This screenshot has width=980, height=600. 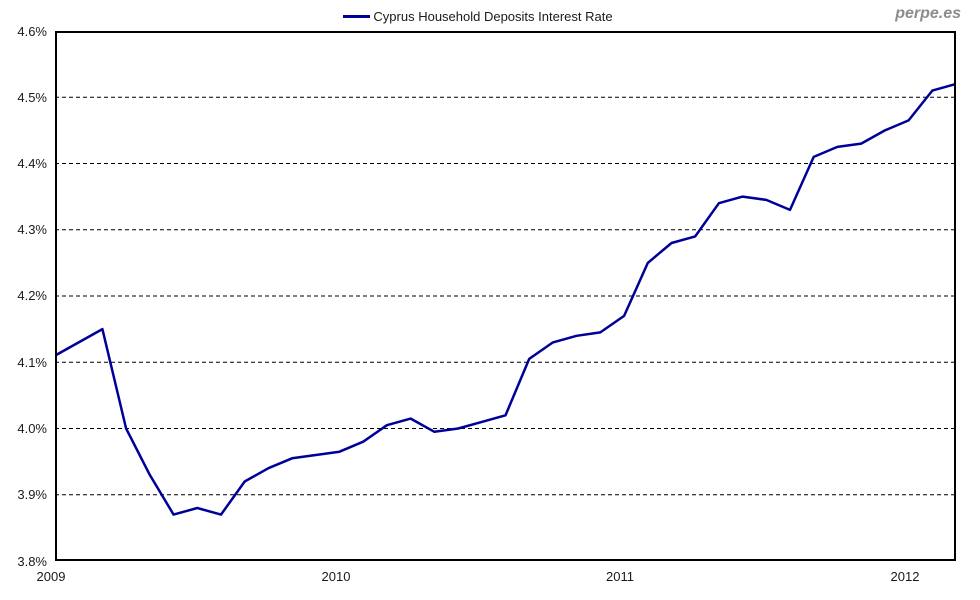 I want to click on y-tick-label: 3.9%, so click(x=32, y=494).